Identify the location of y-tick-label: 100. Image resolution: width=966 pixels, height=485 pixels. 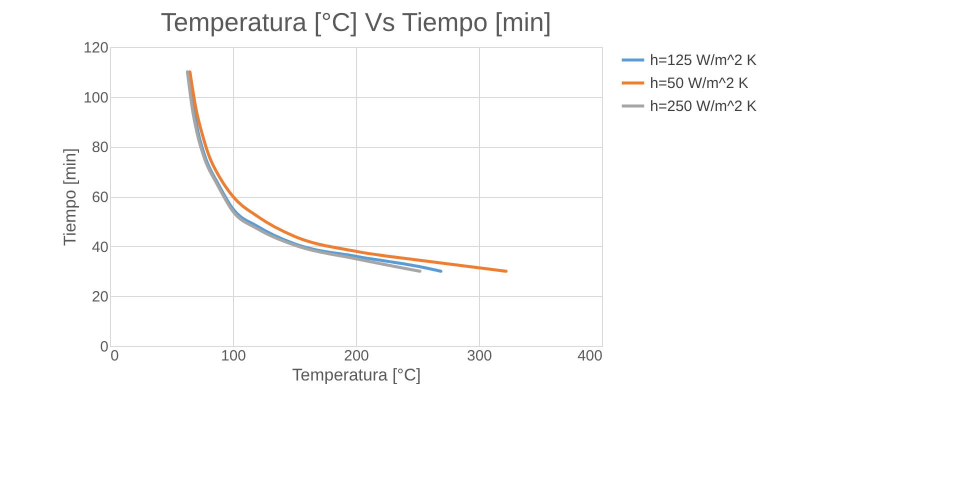
(95, 97).